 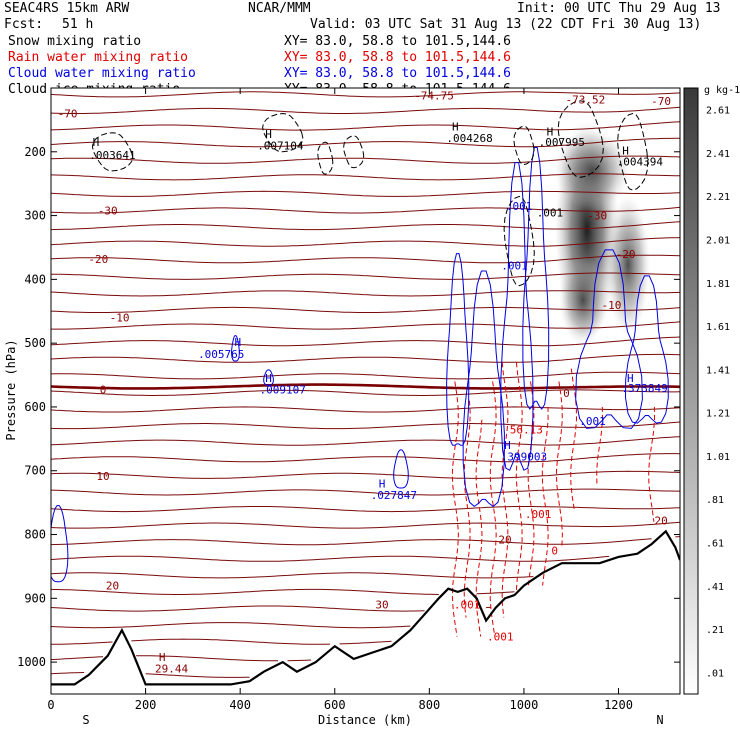 I want to click on field-extremum-label: .009107, so click(x=283, y=390).